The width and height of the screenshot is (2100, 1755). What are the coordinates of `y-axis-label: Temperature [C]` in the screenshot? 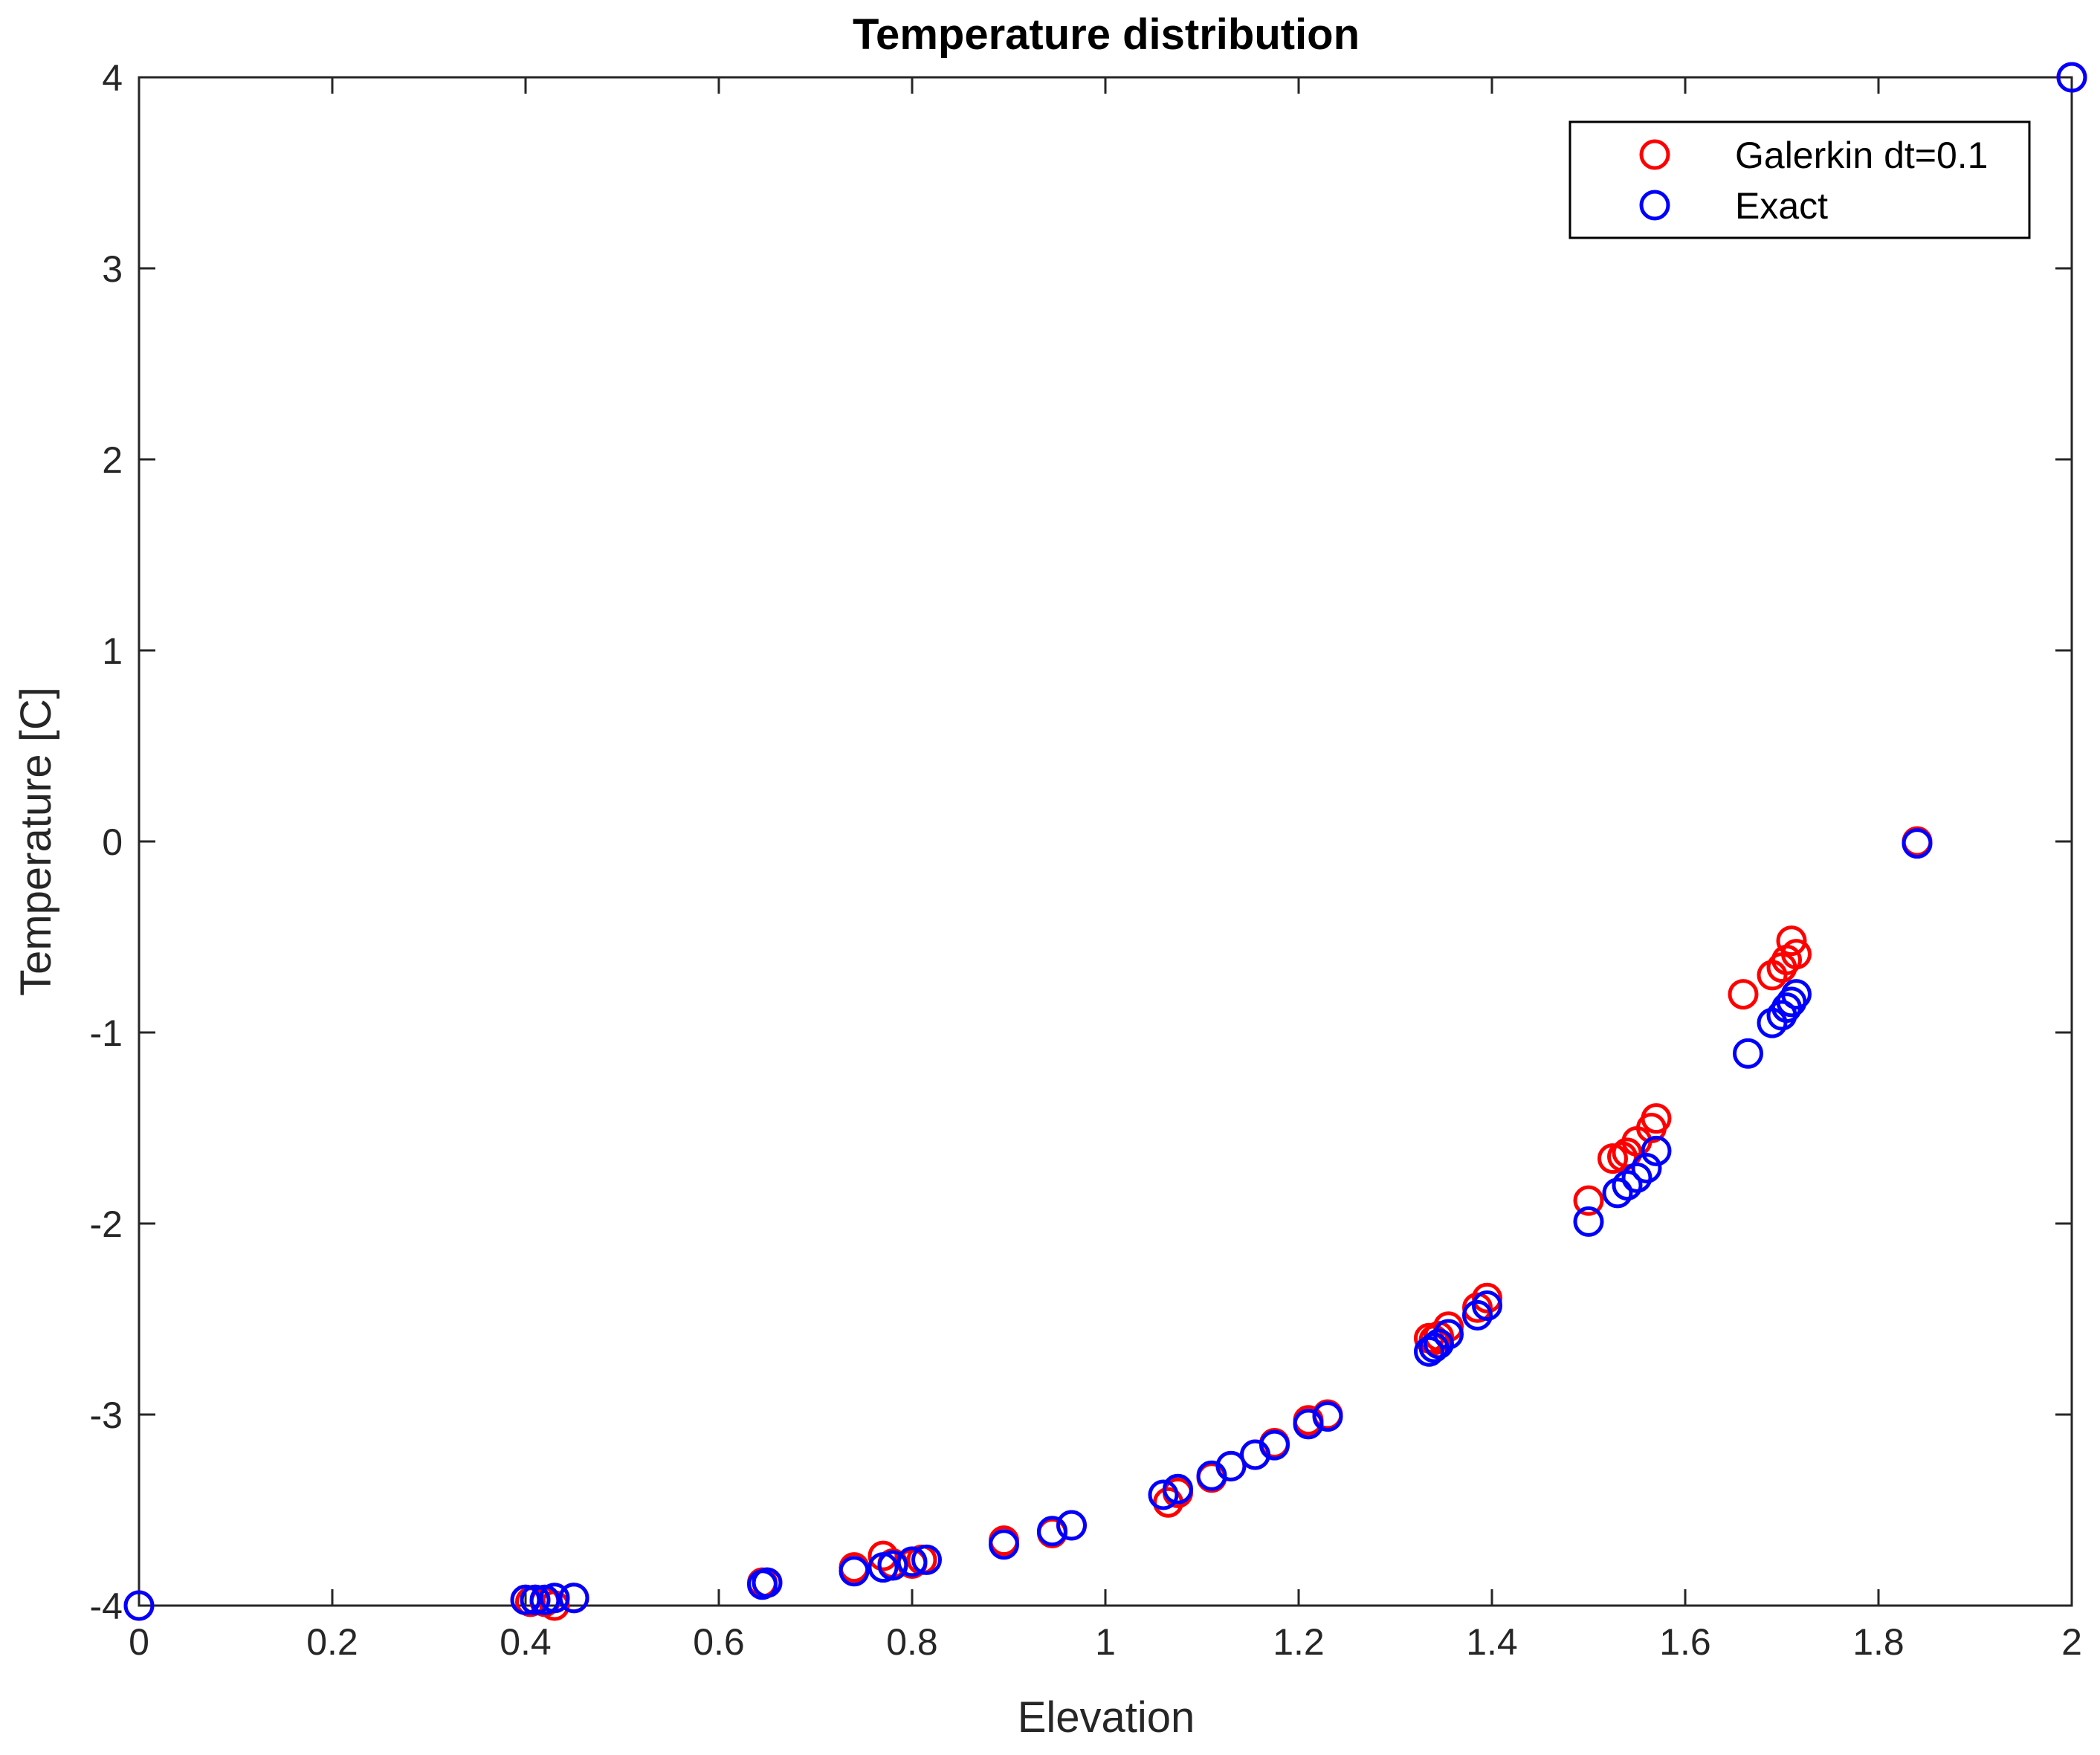 It's located at (36, 841).